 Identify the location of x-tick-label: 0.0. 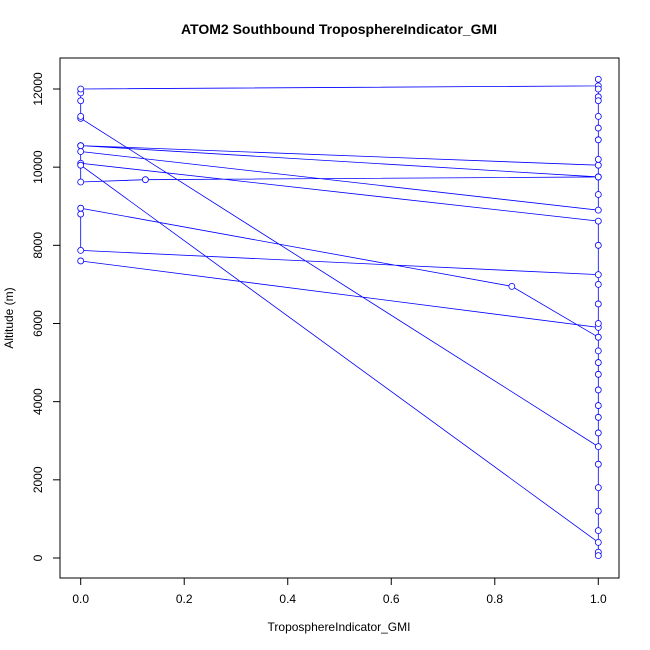
(80, 599).